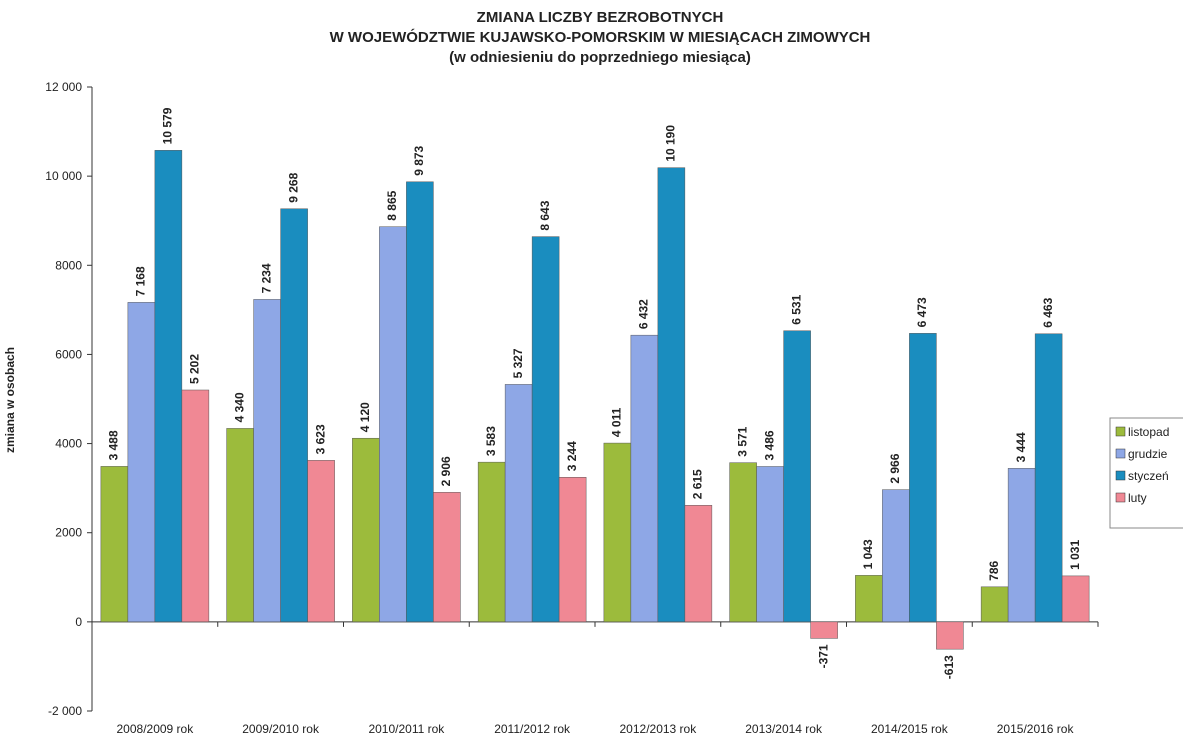 This screenshot has width=1183, height=736. Describe the element at coordinates (446, 471) in the screenshot. I see `value-label: 2 906` at that location.